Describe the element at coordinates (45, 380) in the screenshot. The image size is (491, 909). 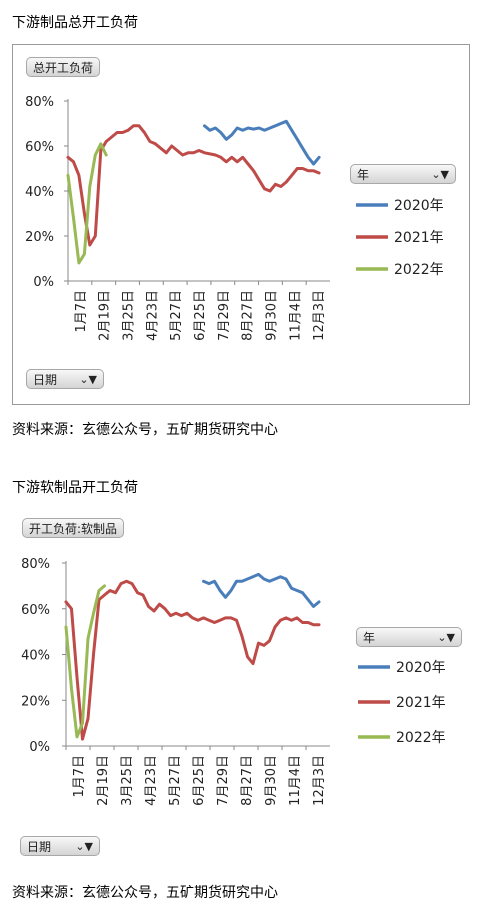
I see `chart1-axis-field-label: 日期` at that location.